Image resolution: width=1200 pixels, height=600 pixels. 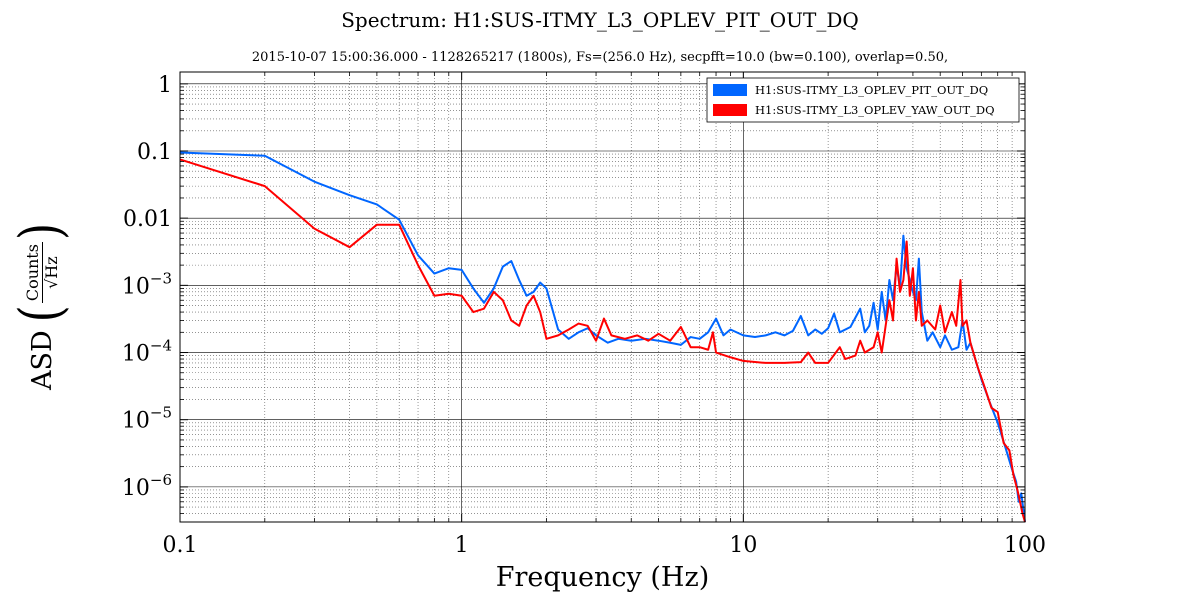 I want to click on y-tick-label: 10⁻⁵, so click(x=147, y=419).